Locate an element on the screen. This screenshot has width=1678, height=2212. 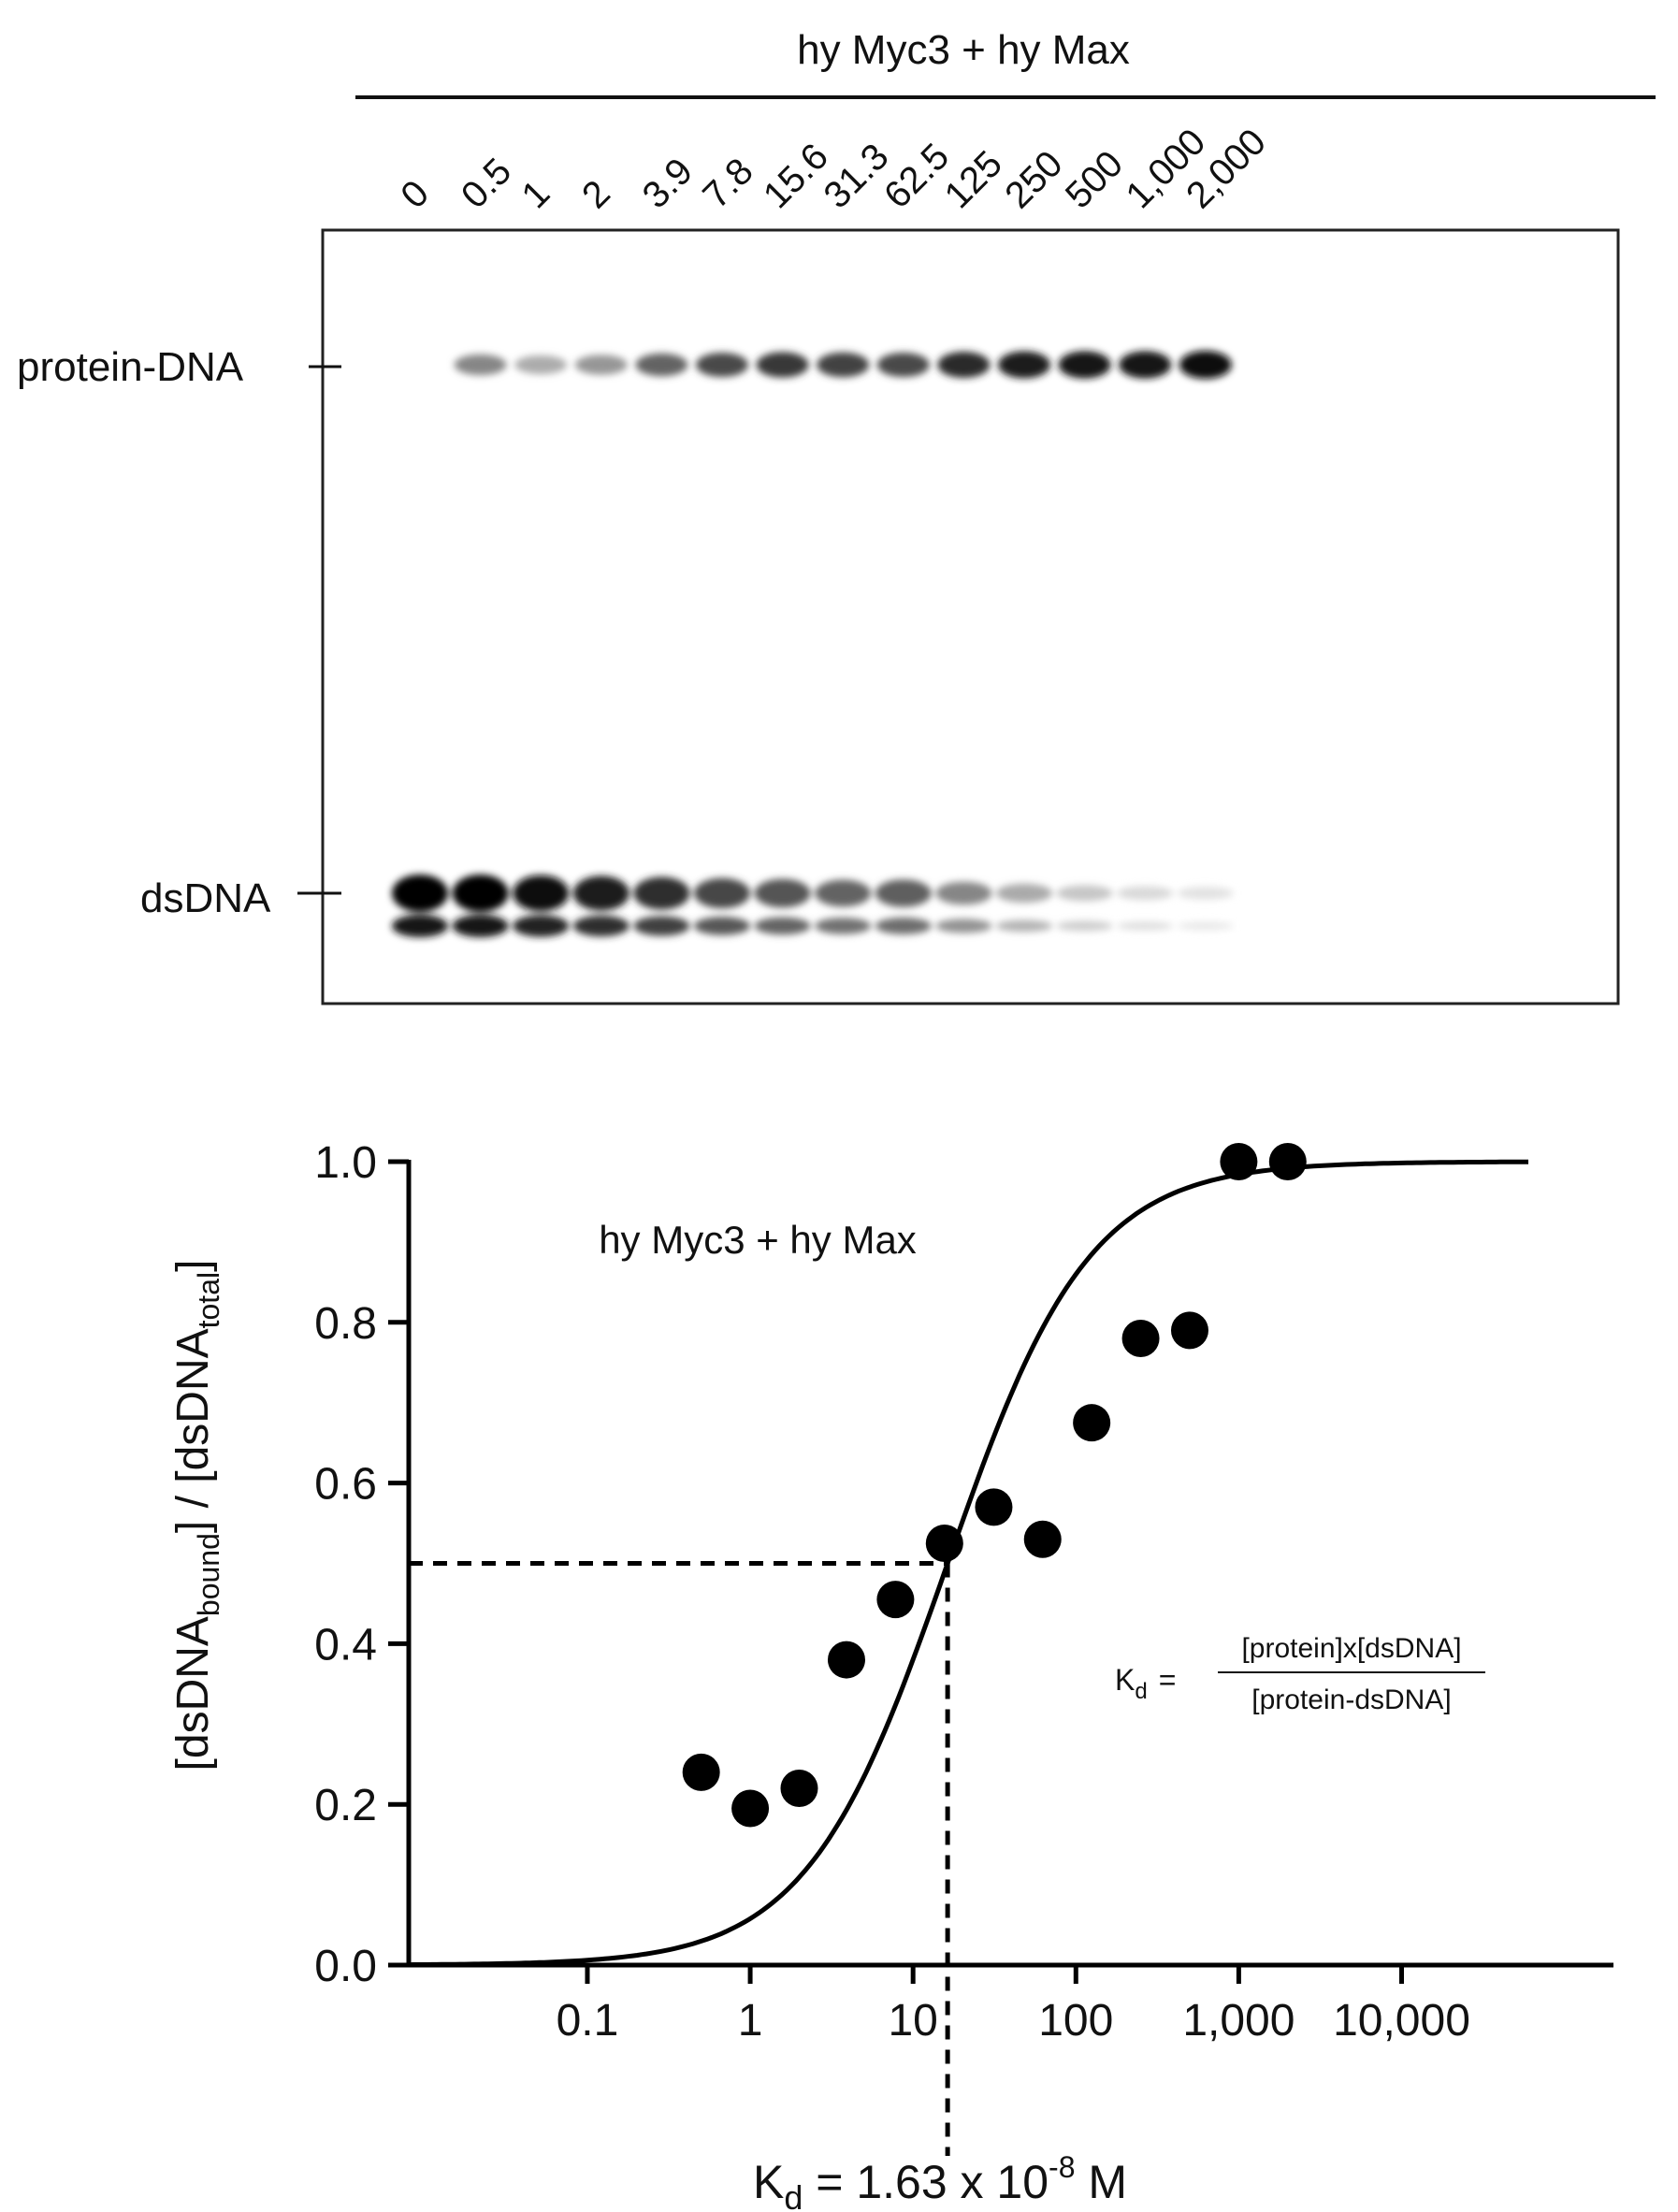
y-tick-label: 1.0 is located at coordinates (345, 1163).